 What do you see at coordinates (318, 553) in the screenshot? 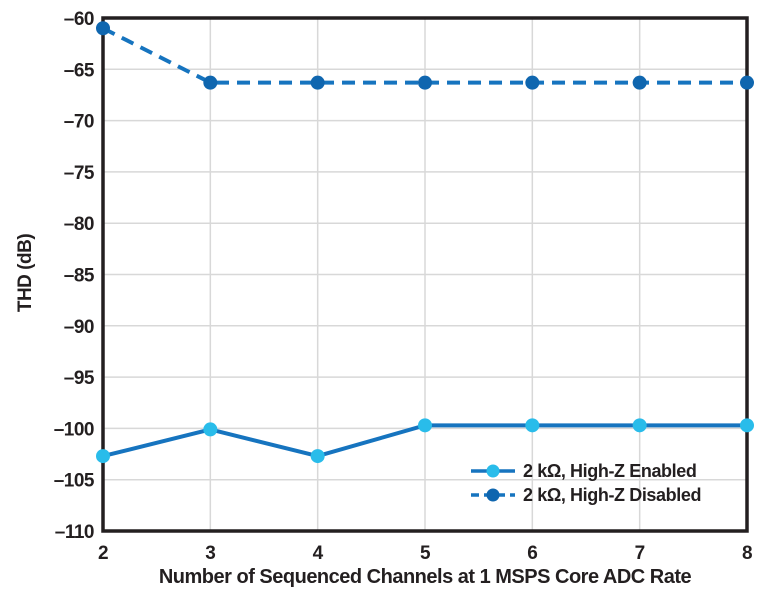
I see `x-tick-label: 4` at bounding box center [318, 553].